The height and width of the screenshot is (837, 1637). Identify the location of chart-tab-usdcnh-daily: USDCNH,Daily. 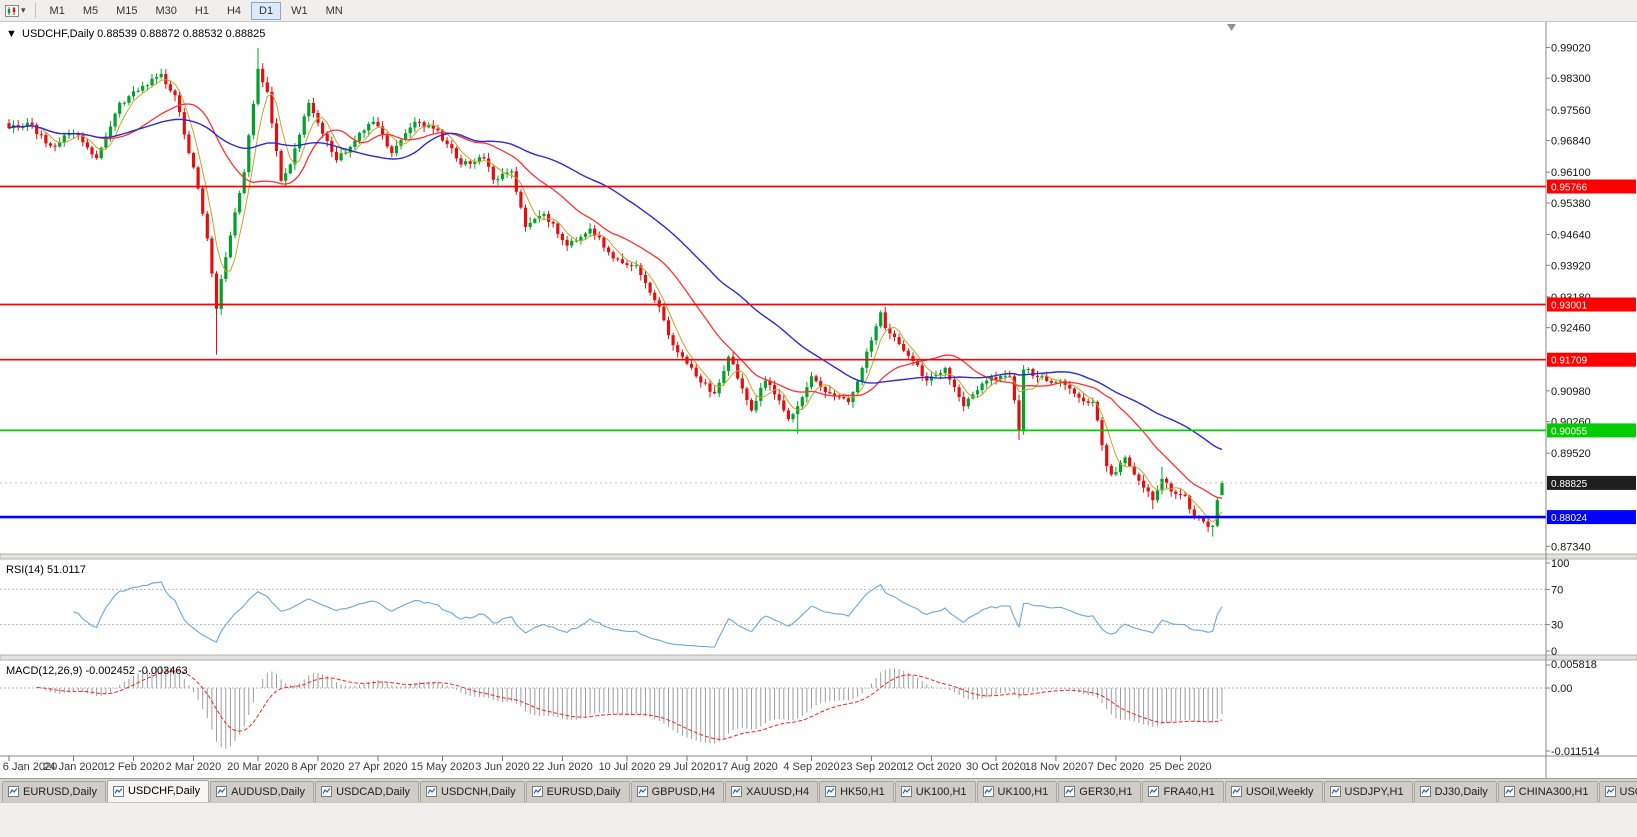
(472, 791).